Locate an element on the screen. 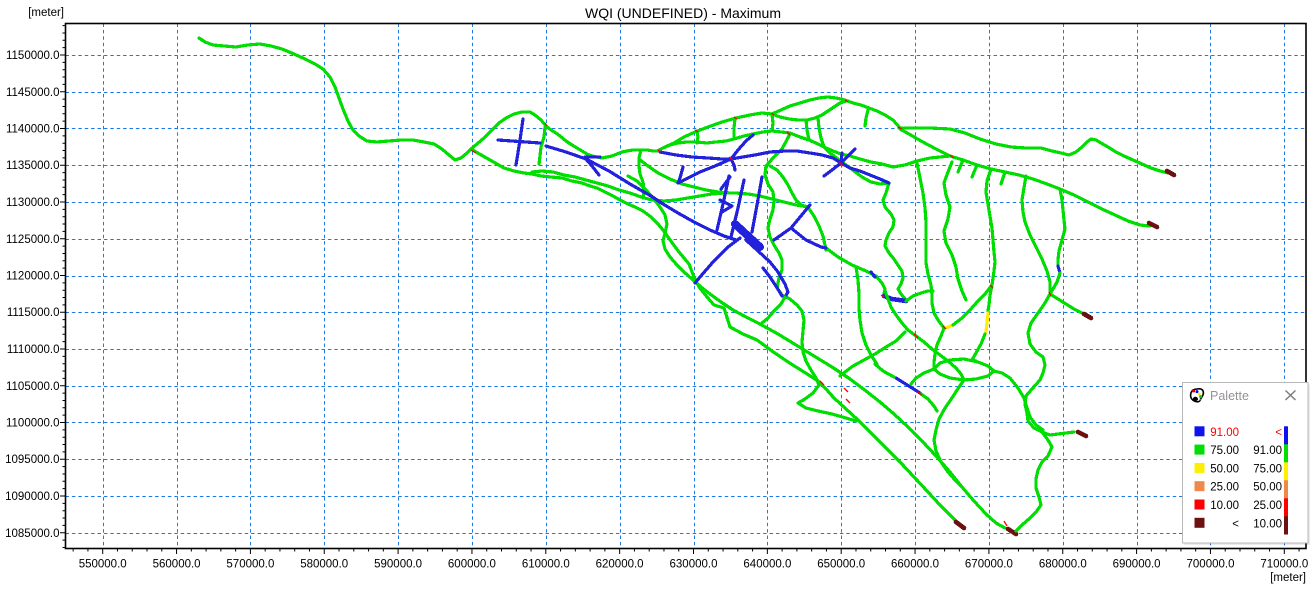  svg-text: 1135000.0 is located at coordinates (33, 166).